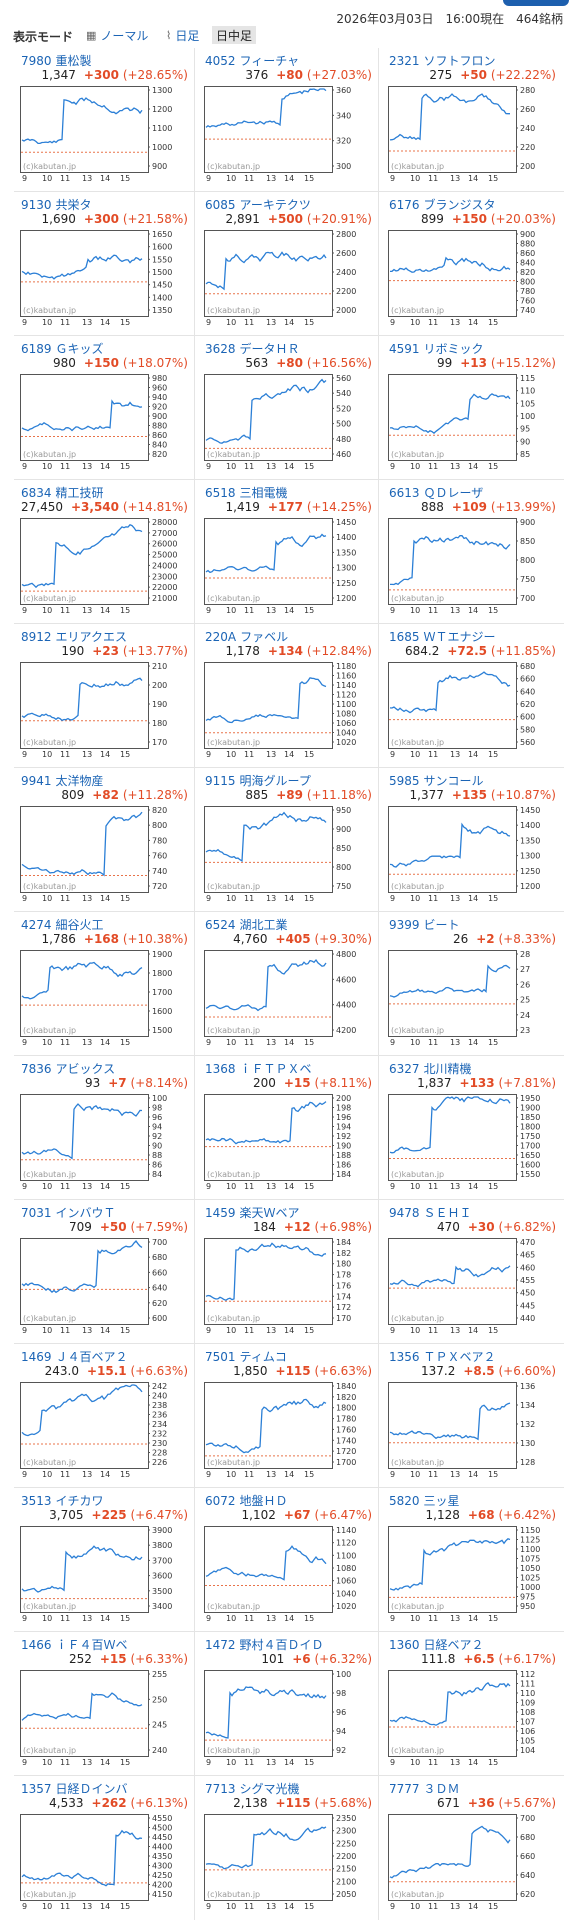  I want to click on stock-code-link: 4052, so click(220, 61).